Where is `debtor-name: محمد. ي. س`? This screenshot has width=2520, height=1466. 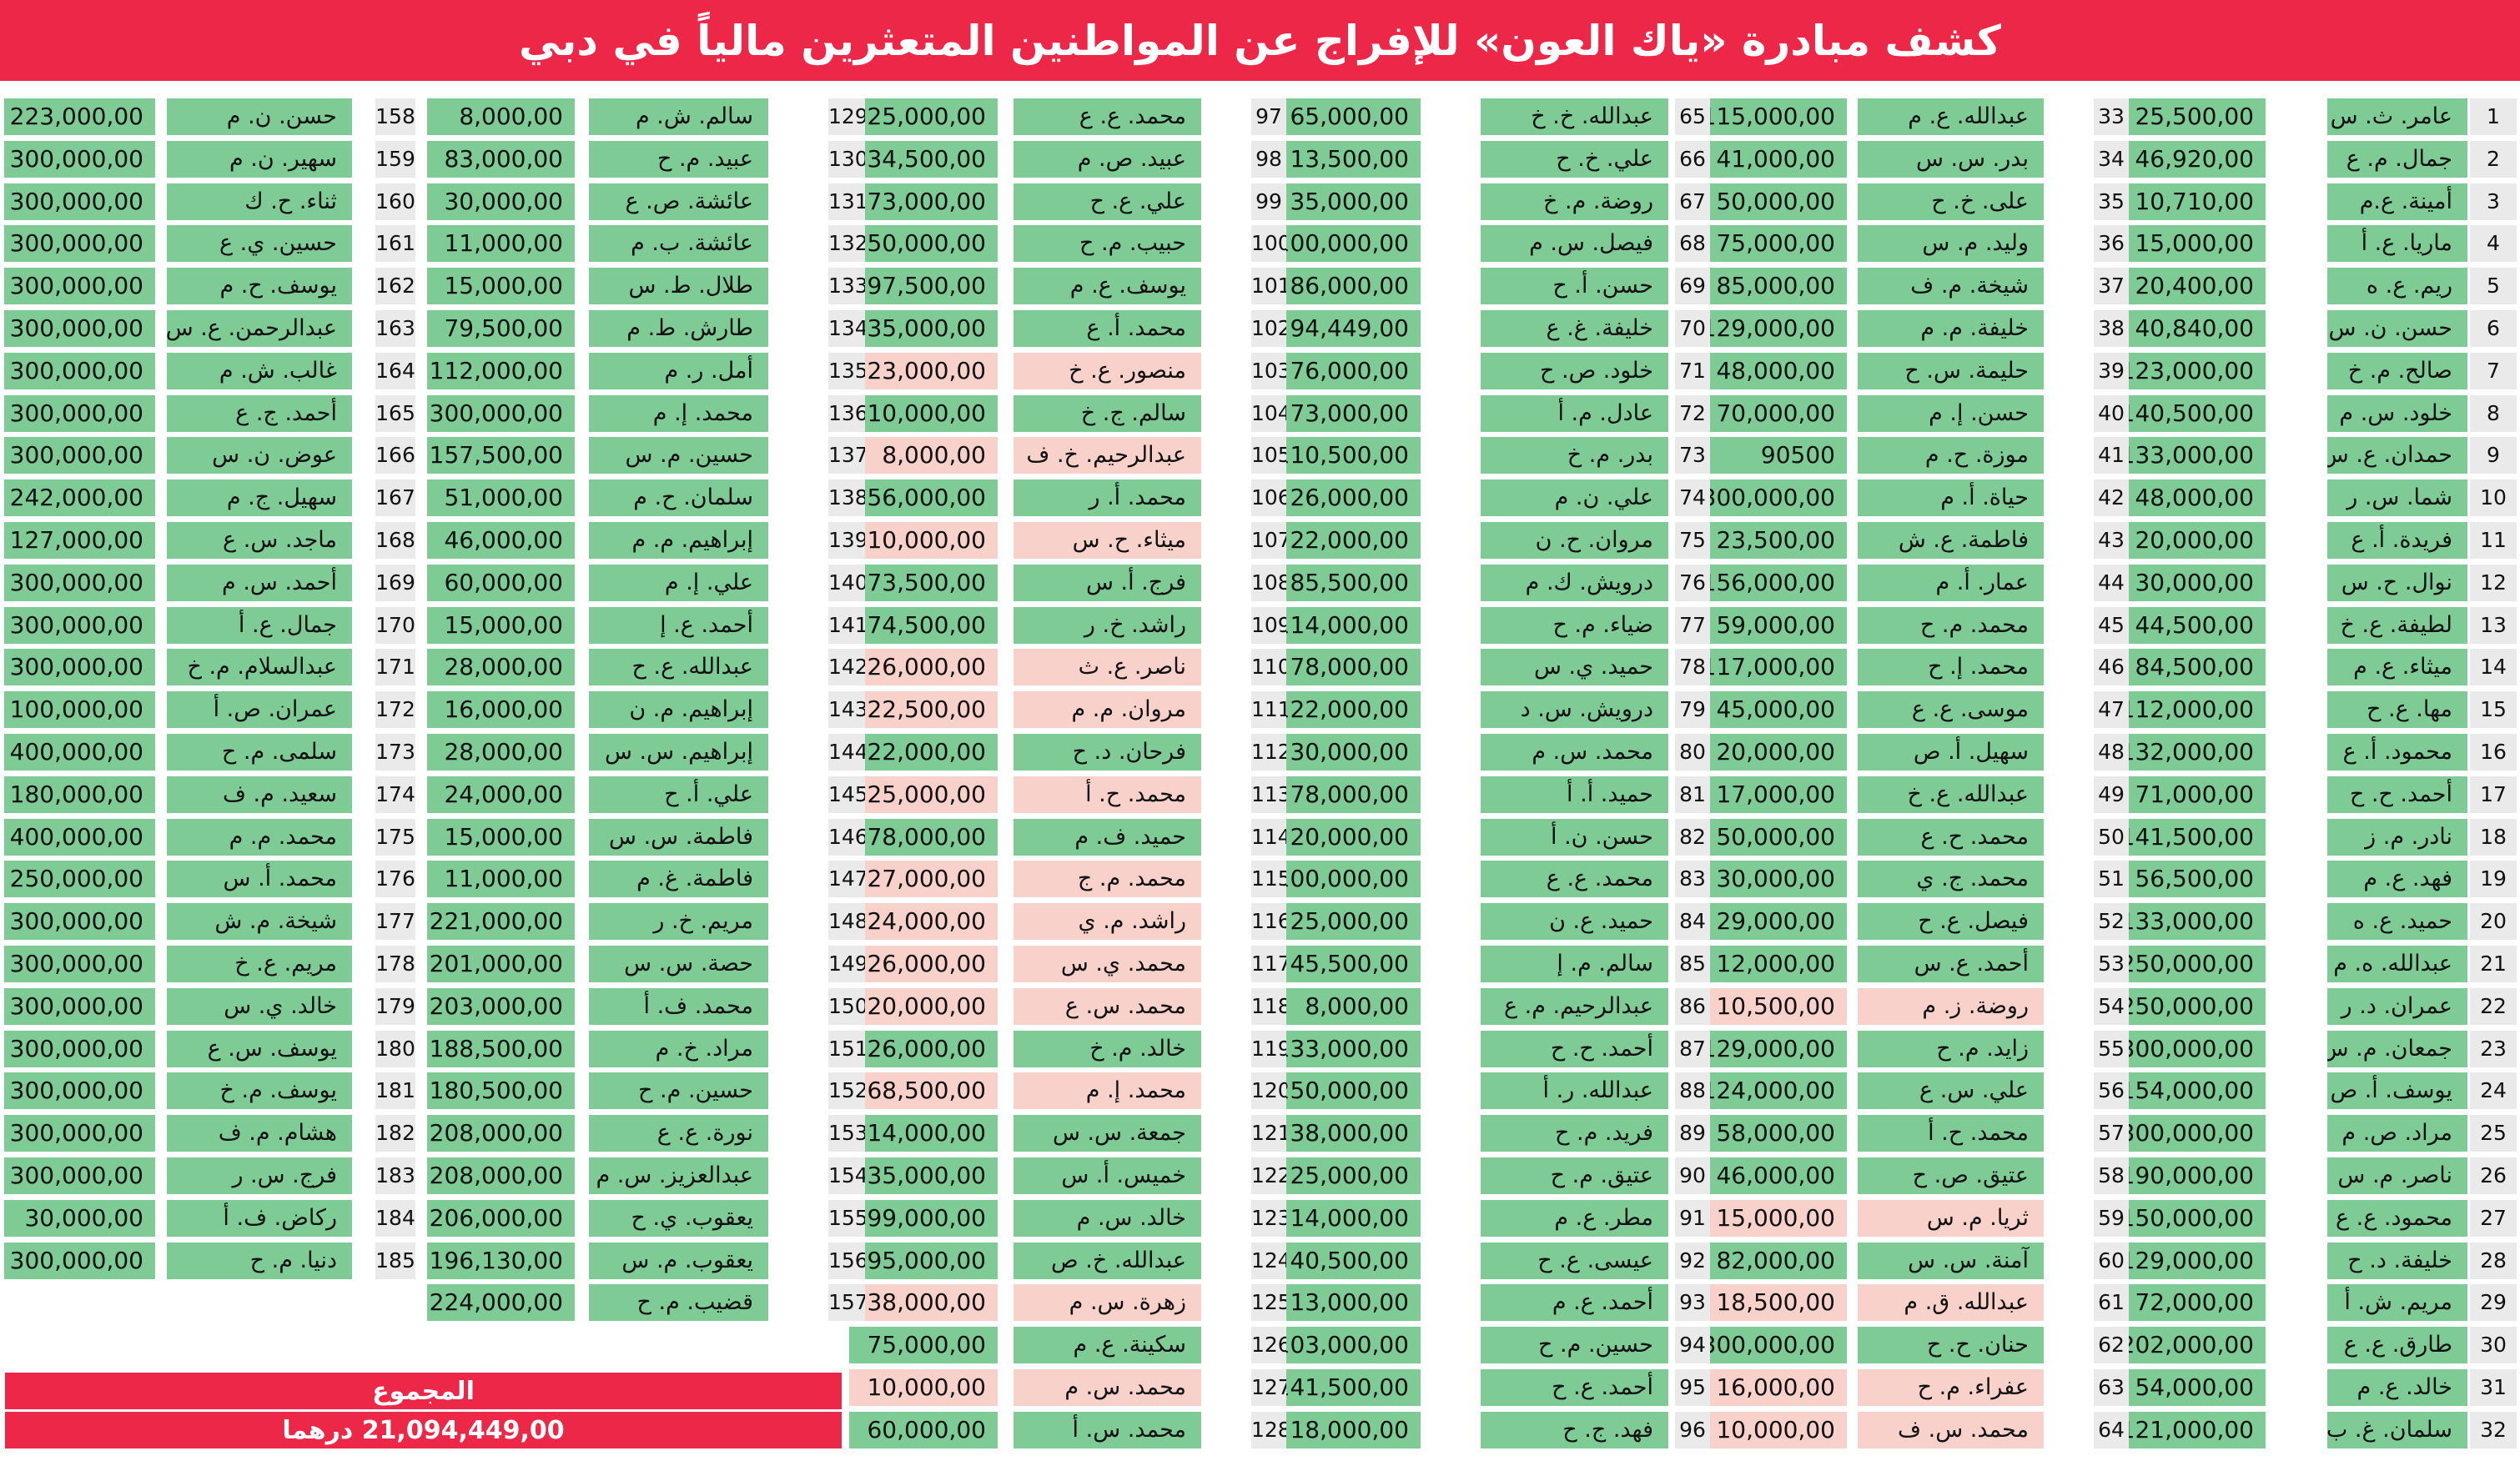
debtor-name: محمد. ي. س is located at coordinates (1107, 964).